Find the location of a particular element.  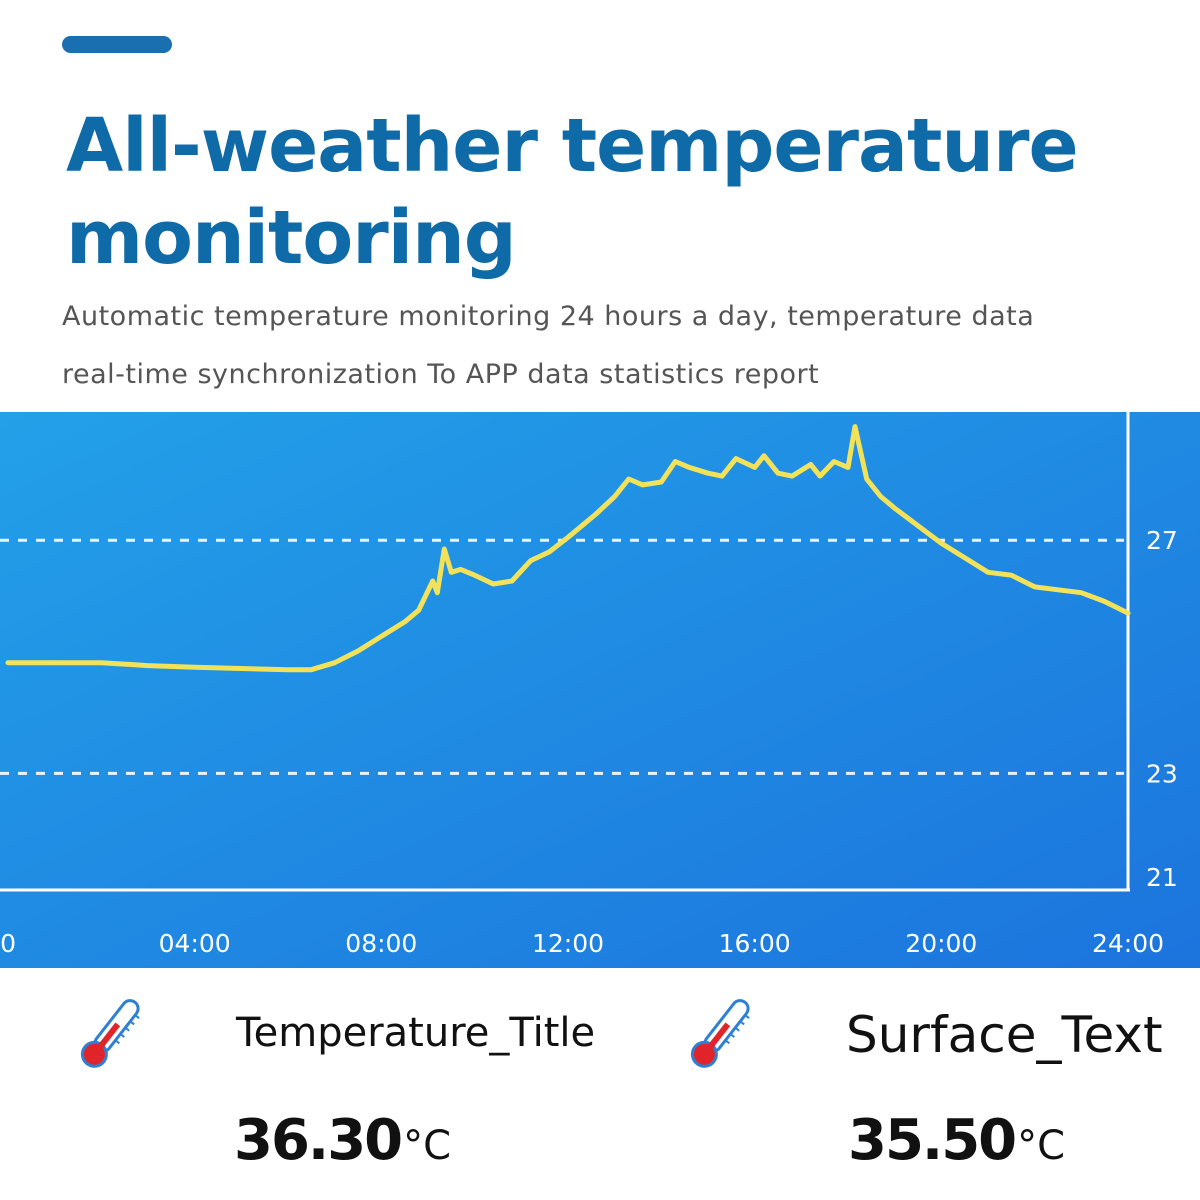

x-tick-label: 24:00 is located at coordinates (1128, 943).